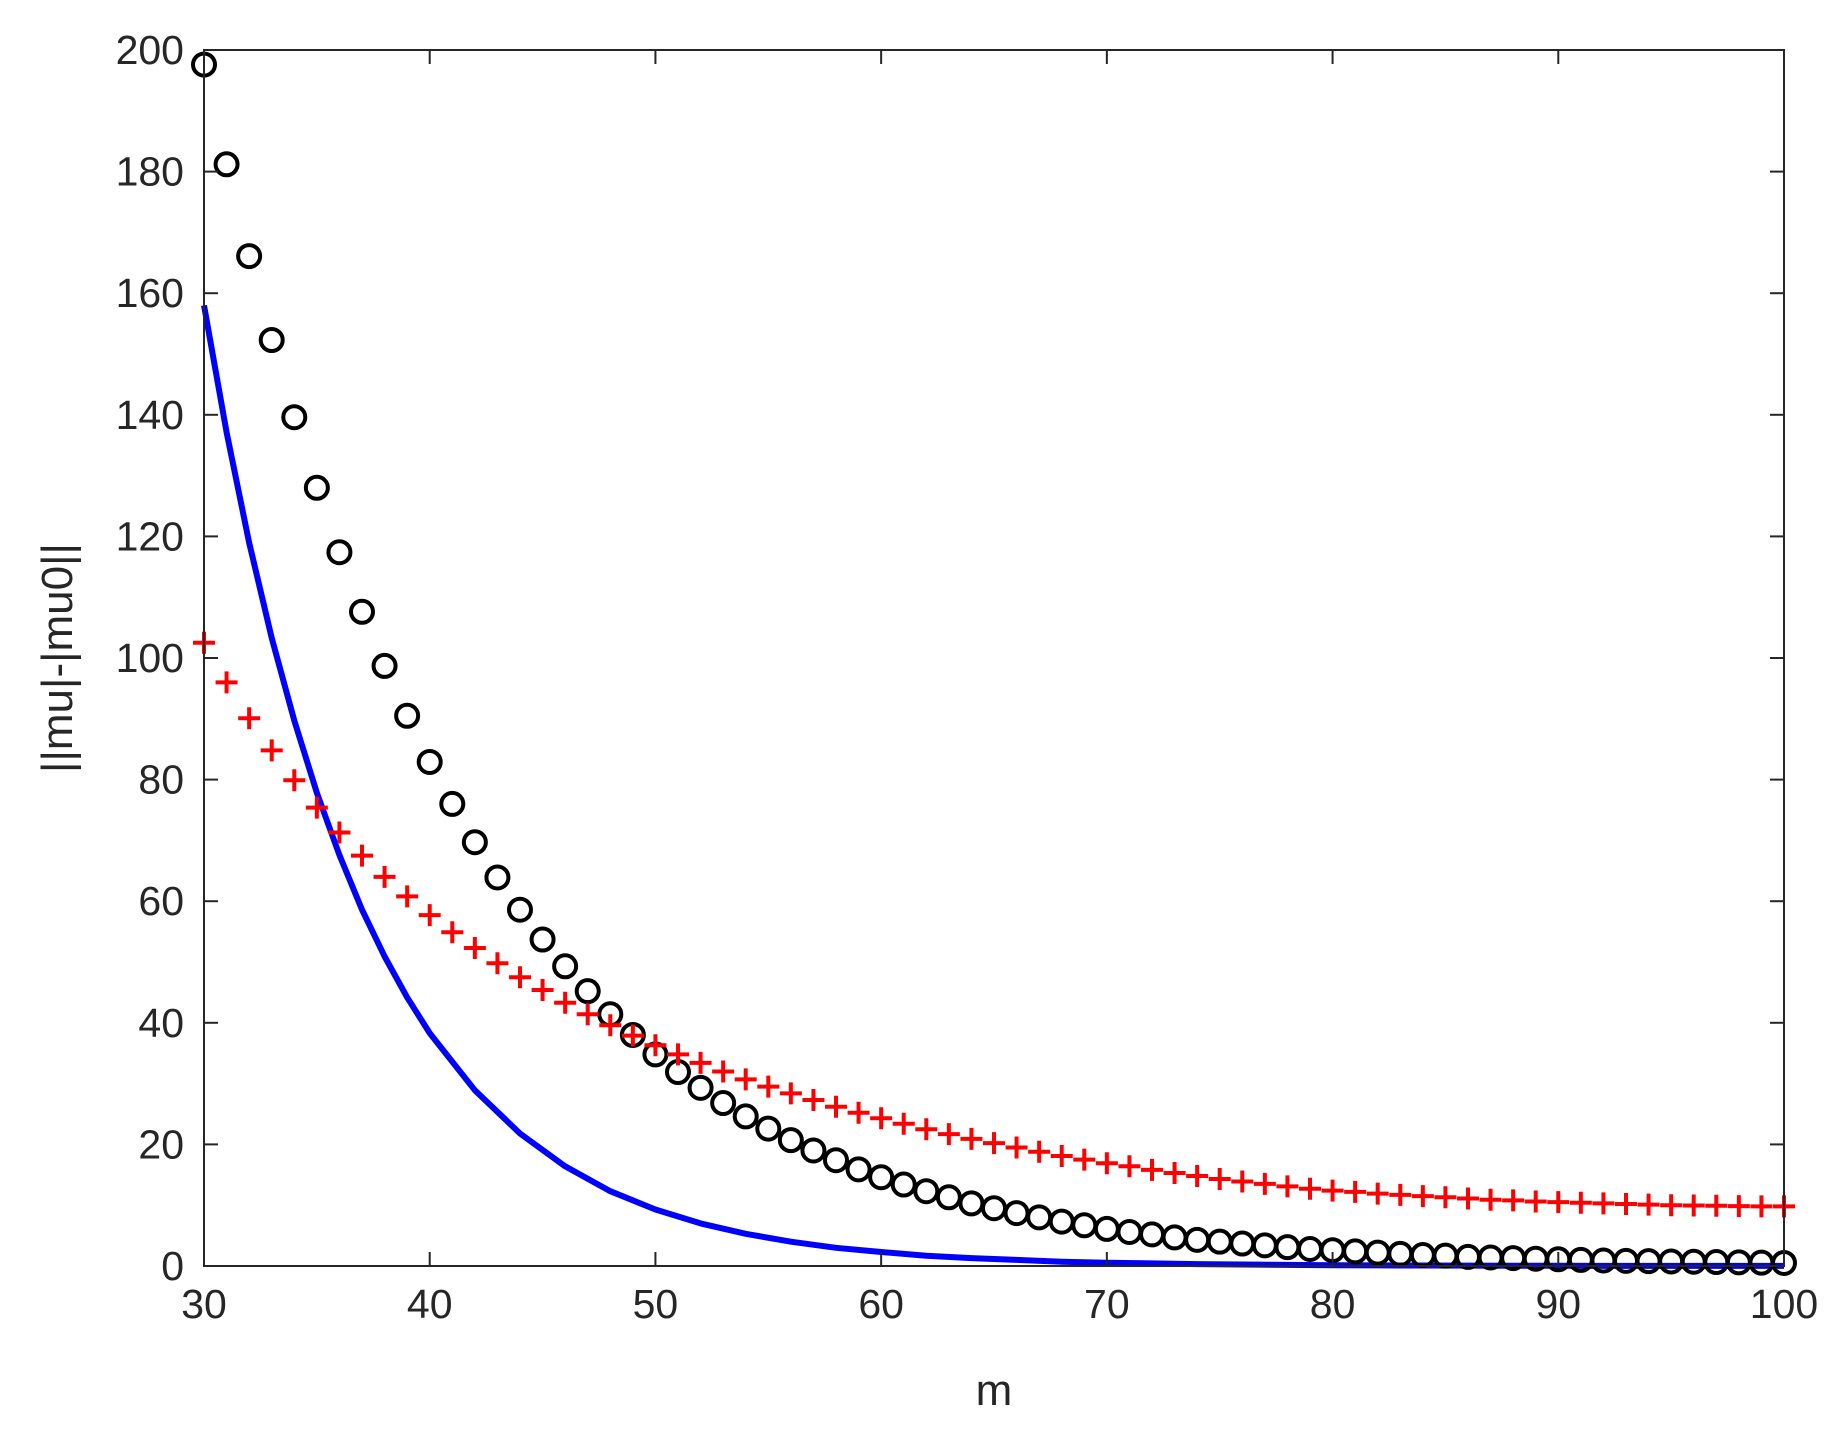 The height and width of the screenshot is (1438, 1832). Describe the element at coordinates (161, 901) in the screenshot. I see `y-tick-label: 60` at that location.